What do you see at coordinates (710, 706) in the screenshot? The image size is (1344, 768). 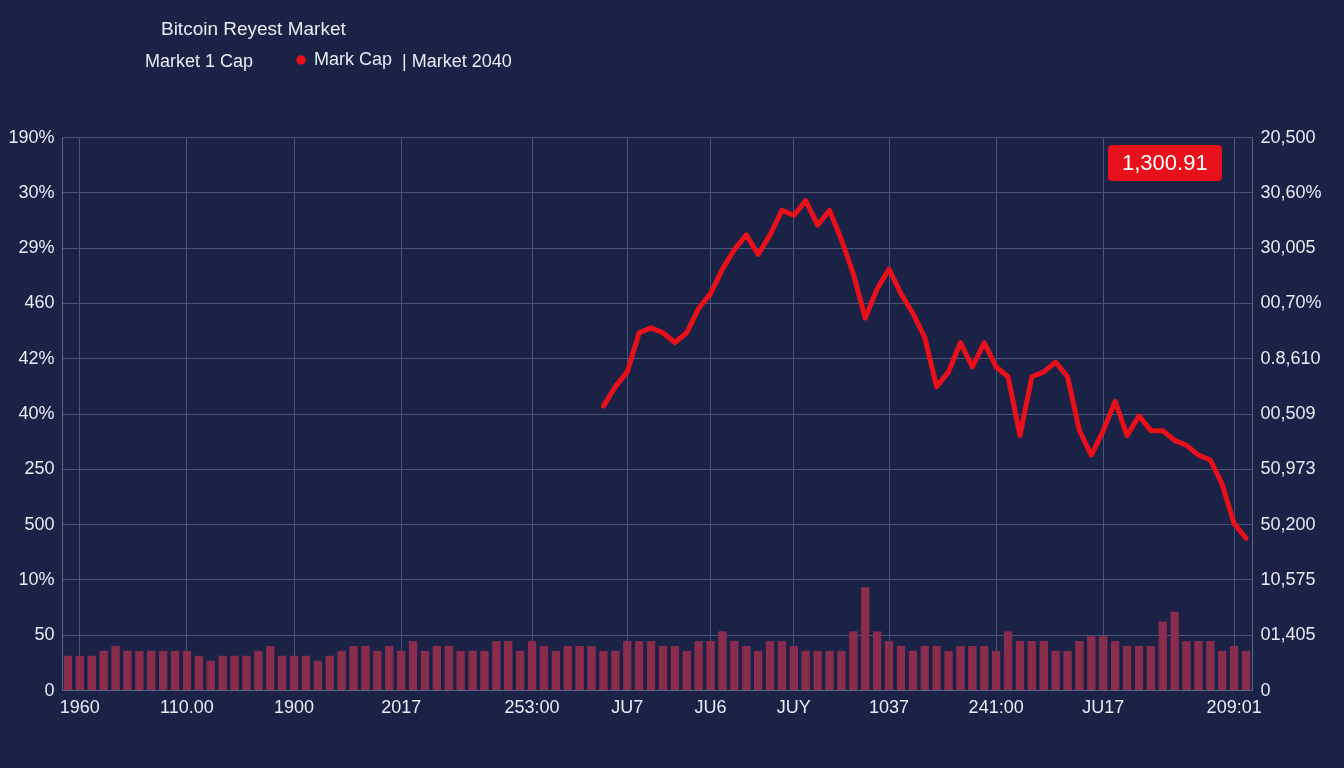 I see `x-tick-label: JU6` at bounding box center [710, 706].